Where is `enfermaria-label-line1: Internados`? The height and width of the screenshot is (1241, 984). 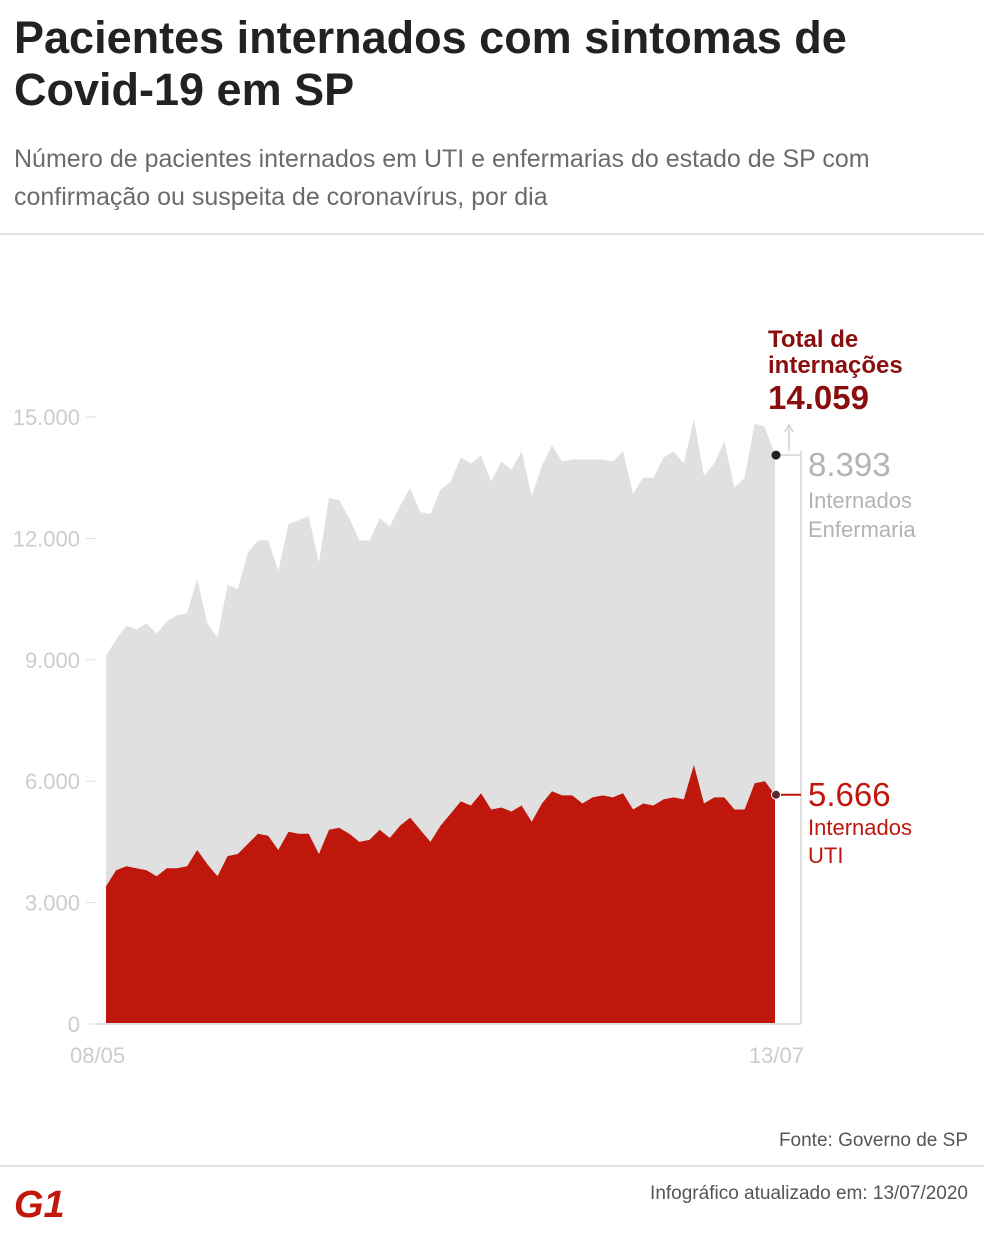 enfermaria-label-line1: Internados is located at coordinates (860, 500).